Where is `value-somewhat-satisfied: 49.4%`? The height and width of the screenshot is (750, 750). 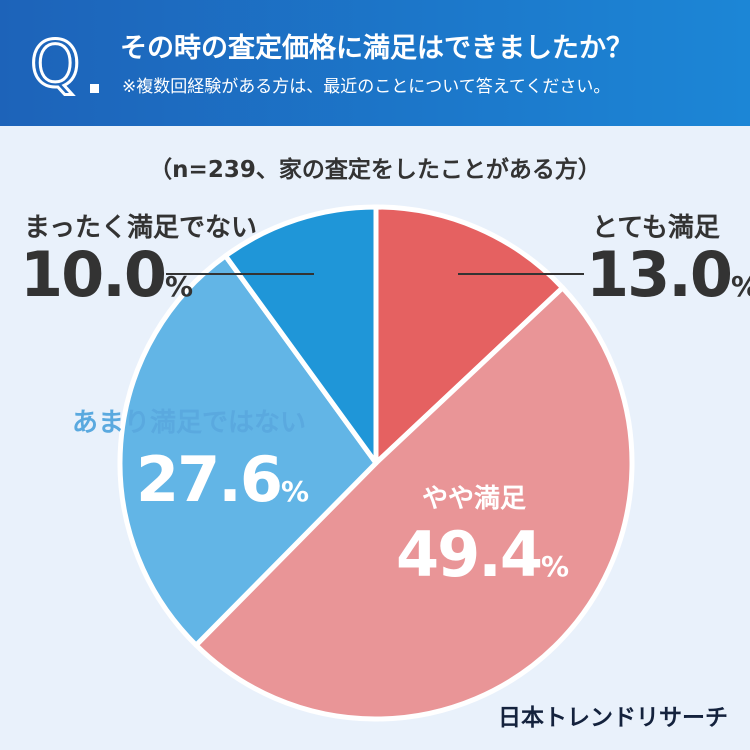
value-somewhat-satisfied: 49.4% is located at coordinates (483, 554).